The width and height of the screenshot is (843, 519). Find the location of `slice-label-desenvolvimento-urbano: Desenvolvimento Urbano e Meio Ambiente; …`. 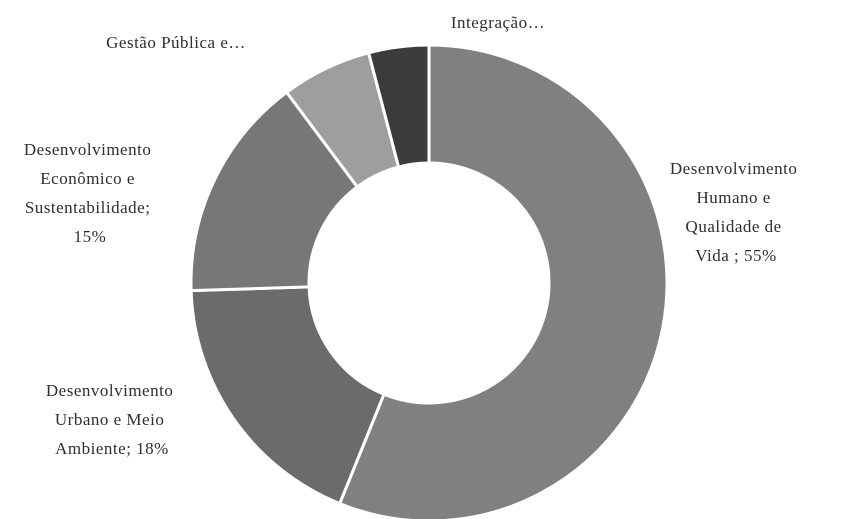

slice-label-desenvolvimento-urbano: Desenvolvimento Urbano e Meio Ambiente; … is located at coordinates (112, 419).